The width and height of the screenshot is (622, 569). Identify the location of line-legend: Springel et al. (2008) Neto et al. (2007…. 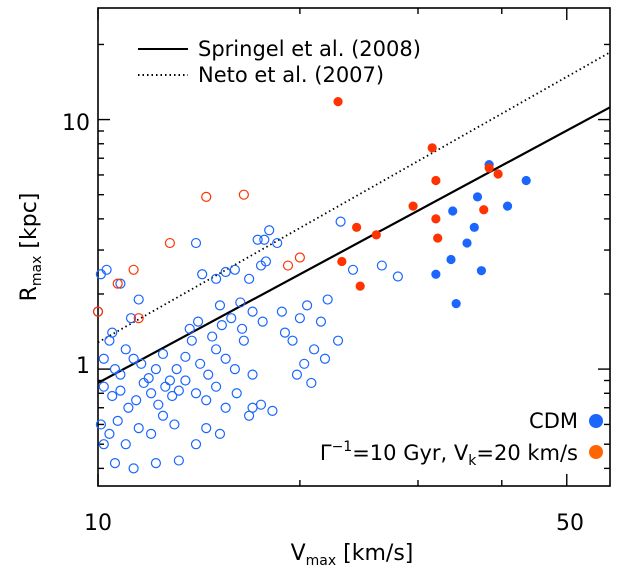
(279, 62).